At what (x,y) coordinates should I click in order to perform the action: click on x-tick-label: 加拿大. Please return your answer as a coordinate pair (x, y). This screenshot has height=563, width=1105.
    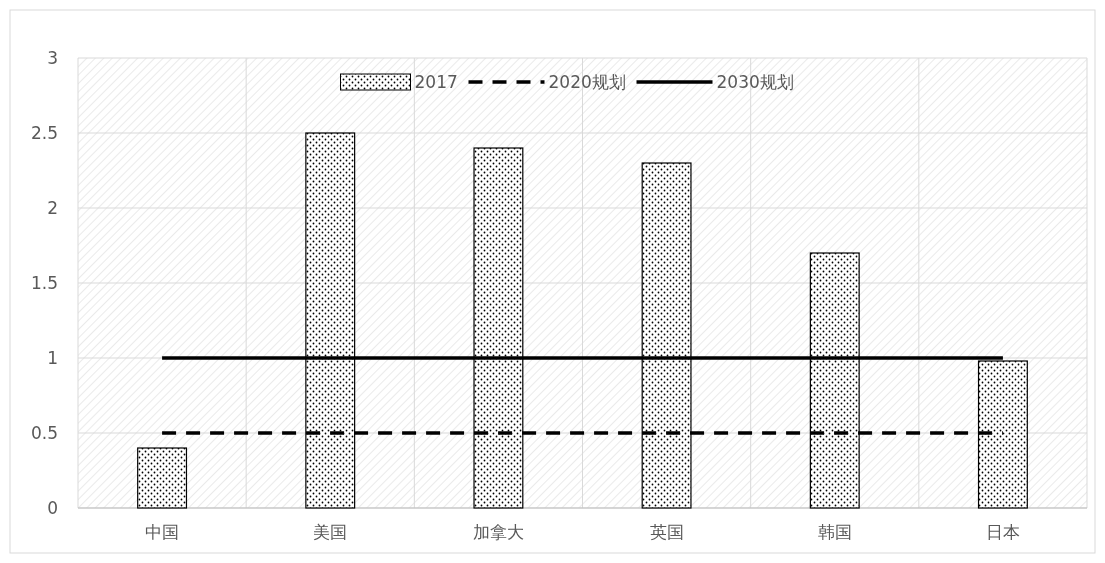
    Looking at the image, I should click on (498, 532).